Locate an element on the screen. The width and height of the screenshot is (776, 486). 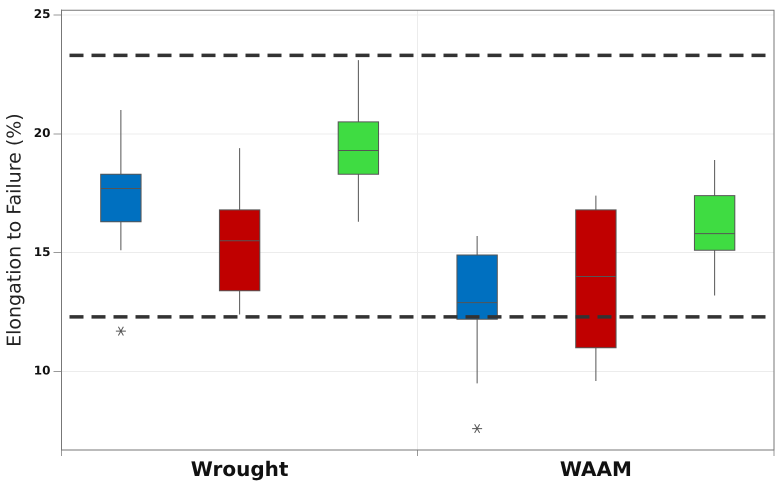
x-tick-label: WAAM is located at coordinates (596, 469).